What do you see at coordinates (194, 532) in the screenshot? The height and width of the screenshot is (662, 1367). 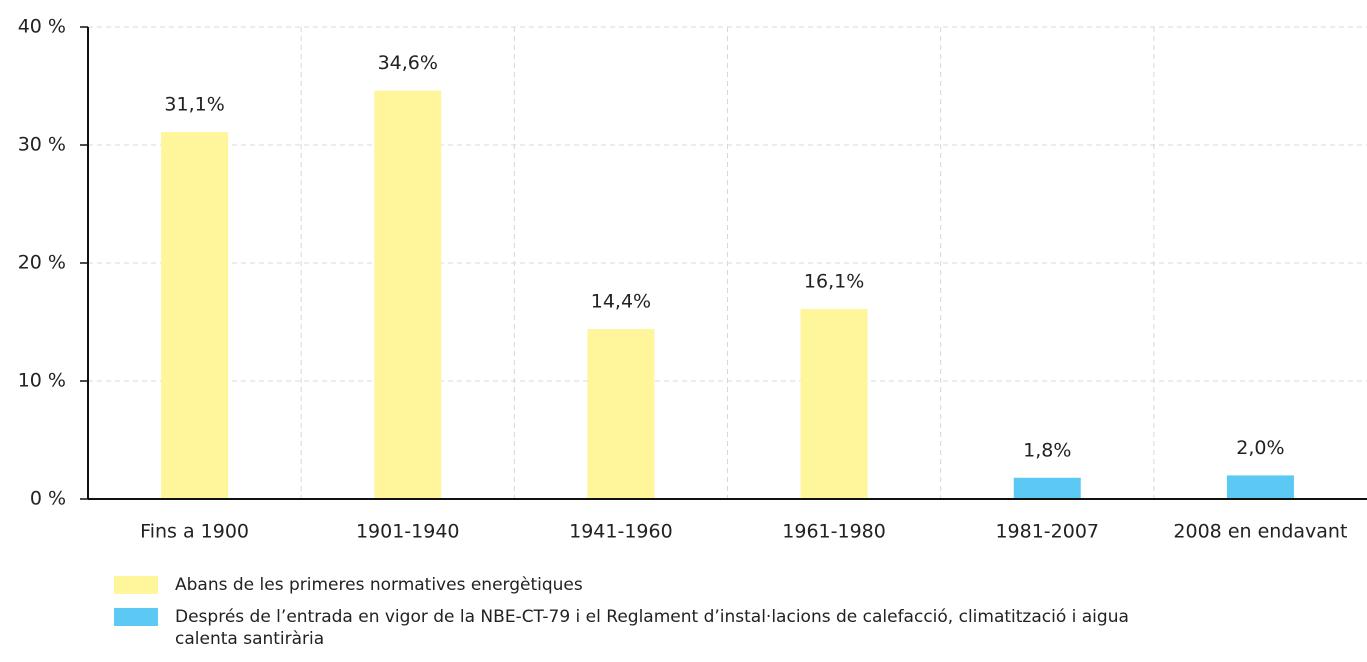 I see `x-tick-label: Fins a 1900` at bounding box center [194, 532].